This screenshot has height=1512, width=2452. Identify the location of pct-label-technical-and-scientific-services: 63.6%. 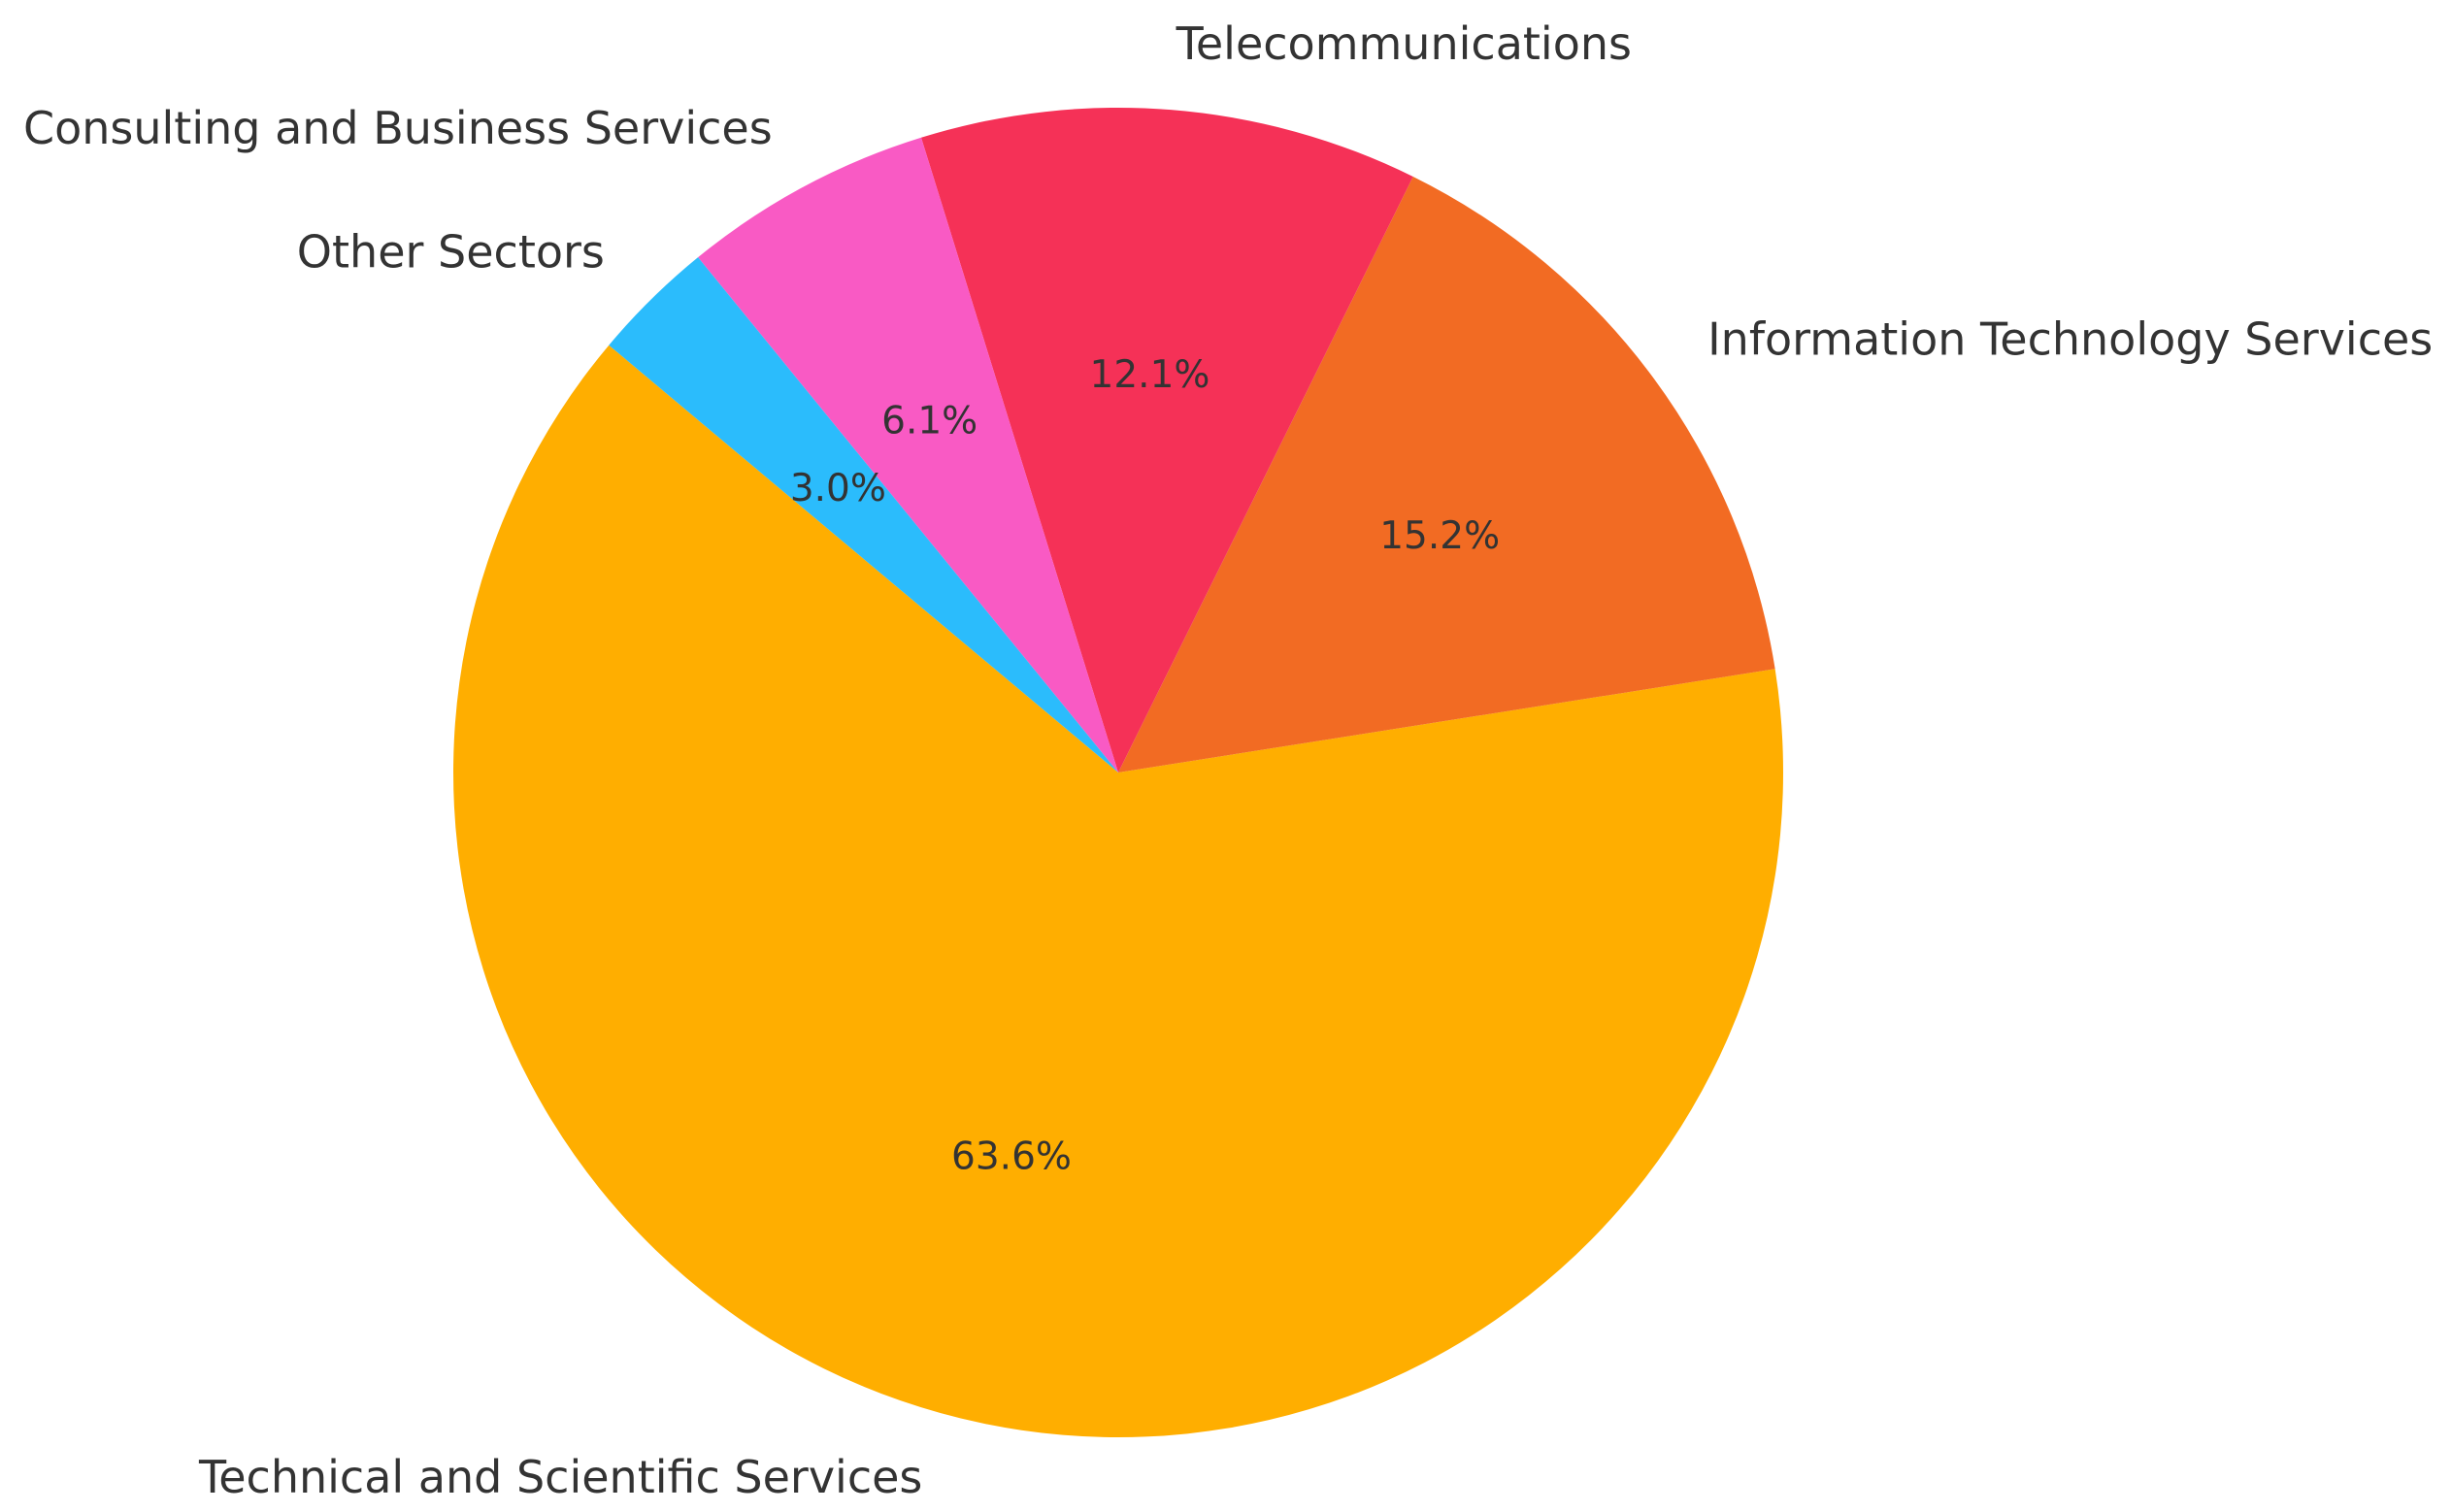
(1011, 1157).